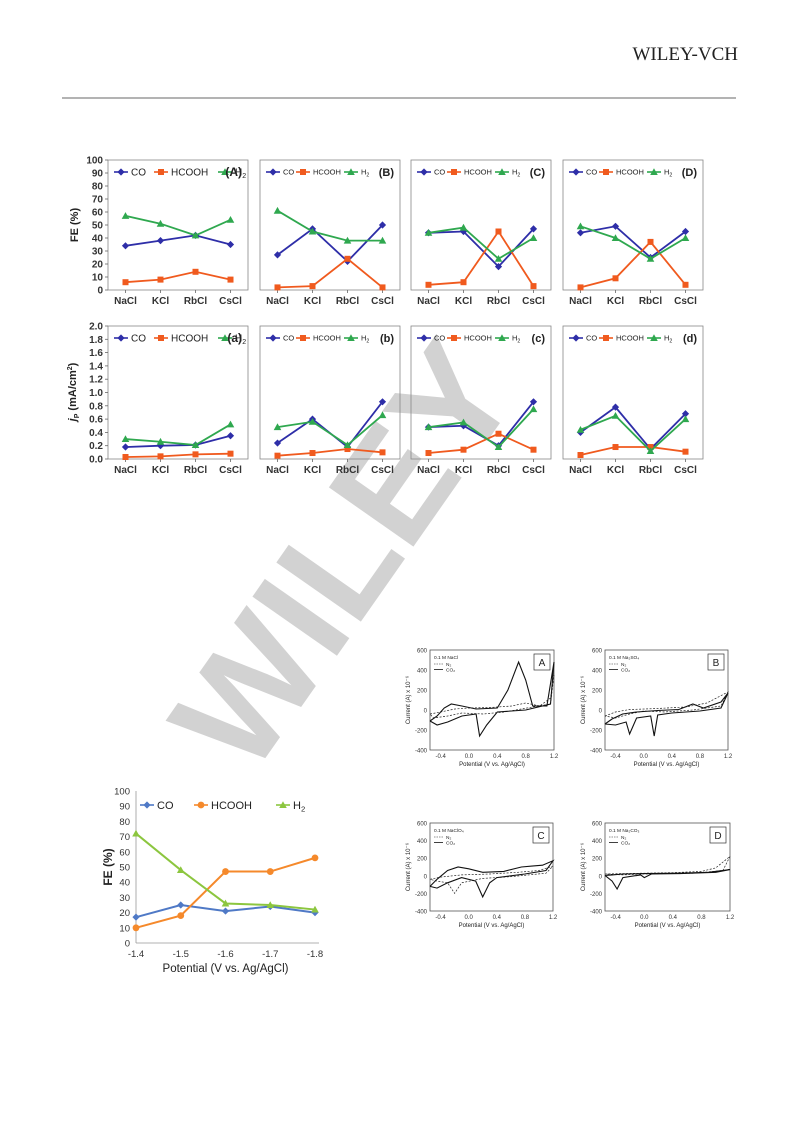 The image size is (793, 1121). Describe the element at coordinates (96, 353) in the screenshot. I see `y-tick-label: 1.6` at that location.